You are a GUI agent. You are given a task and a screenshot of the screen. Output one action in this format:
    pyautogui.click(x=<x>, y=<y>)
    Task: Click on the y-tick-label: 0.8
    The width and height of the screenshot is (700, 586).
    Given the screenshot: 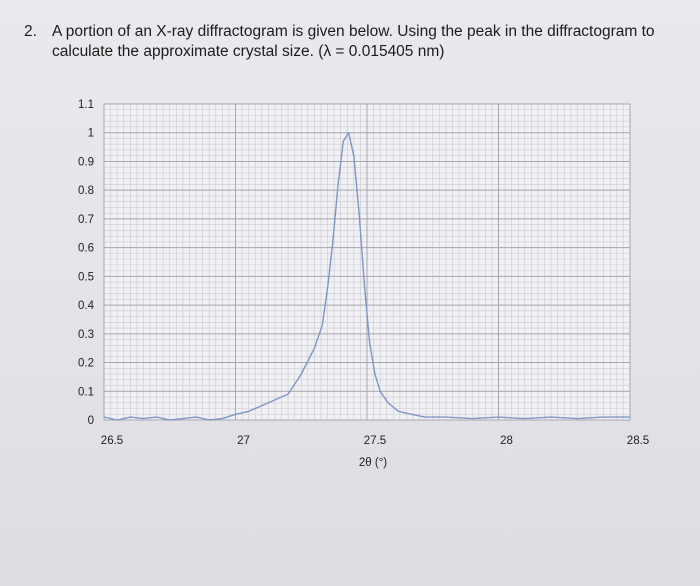 What is the action you would take?
    pyautogui.click(x=86, y=191)
    